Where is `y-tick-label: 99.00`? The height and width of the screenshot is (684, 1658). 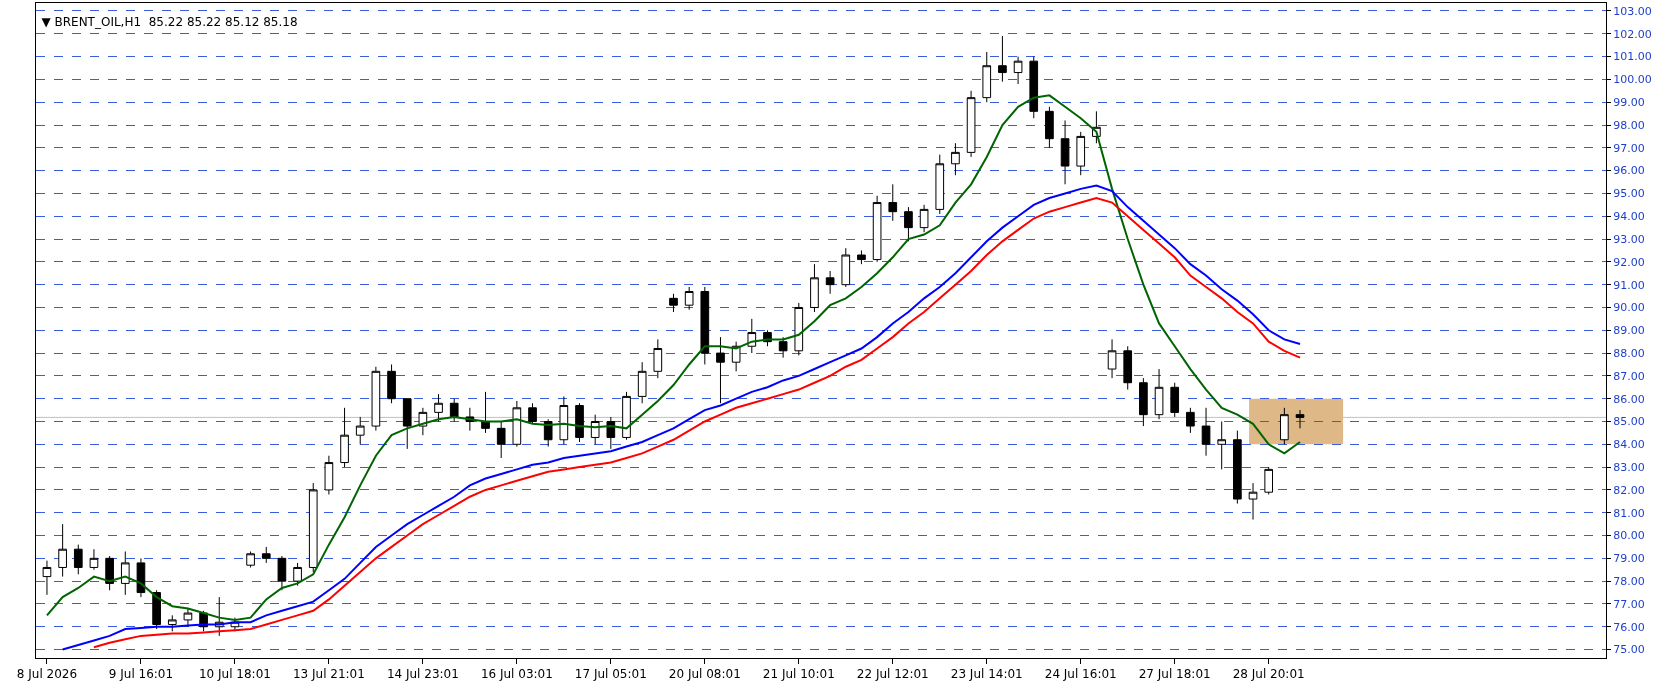 y-tick-label: 99.00 is located at coordinates (1629, 103).